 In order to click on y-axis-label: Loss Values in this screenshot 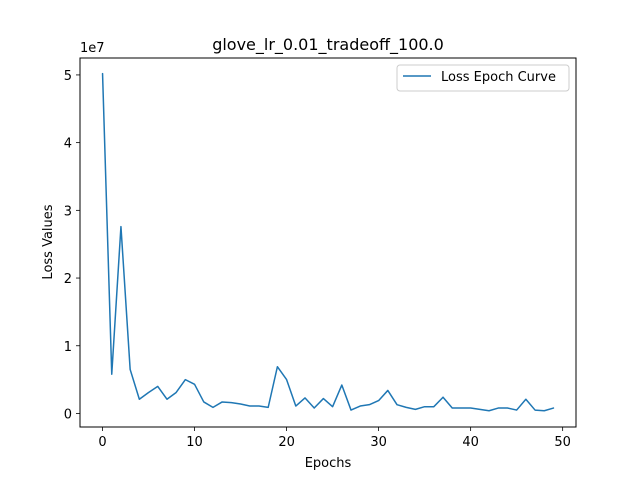, I will do `click(48, 241)`.